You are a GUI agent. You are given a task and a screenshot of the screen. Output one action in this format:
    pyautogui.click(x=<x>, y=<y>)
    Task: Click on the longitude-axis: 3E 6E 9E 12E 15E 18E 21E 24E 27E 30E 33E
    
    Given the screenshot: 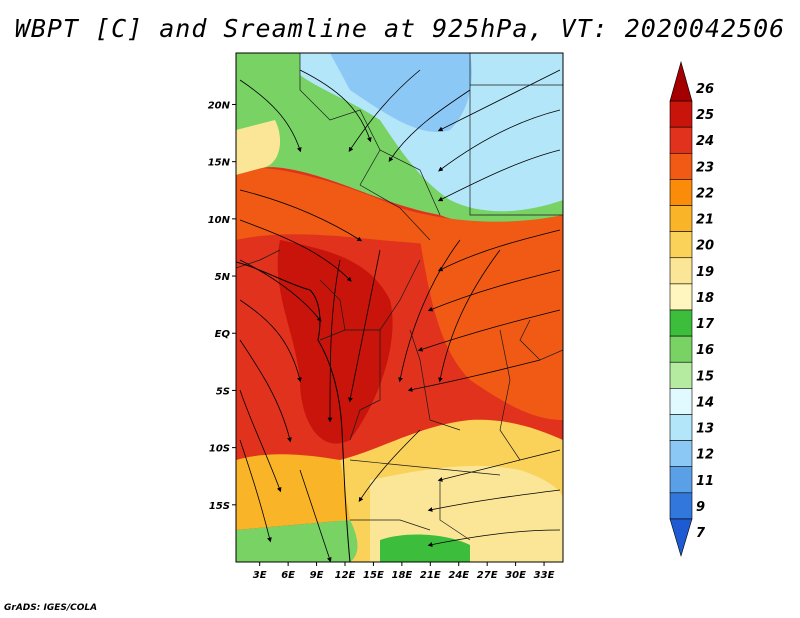 What is the action you would take?
    pyautogui.click(x=404, y=571)
    